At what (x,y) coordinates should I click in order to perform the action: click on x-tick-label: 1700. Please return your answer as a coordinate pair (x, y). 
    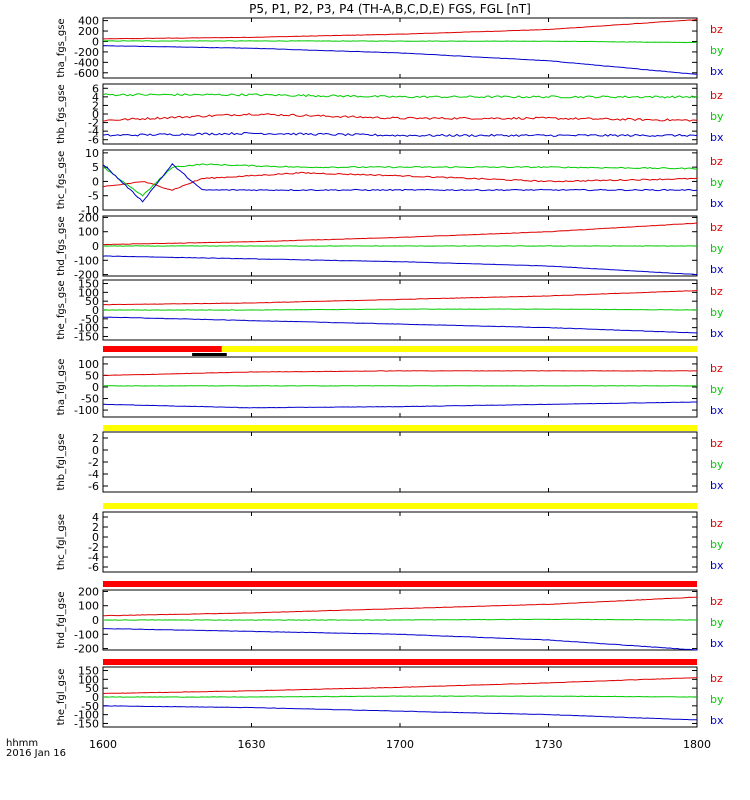
    Looking at the image, I should click on (400, 744).